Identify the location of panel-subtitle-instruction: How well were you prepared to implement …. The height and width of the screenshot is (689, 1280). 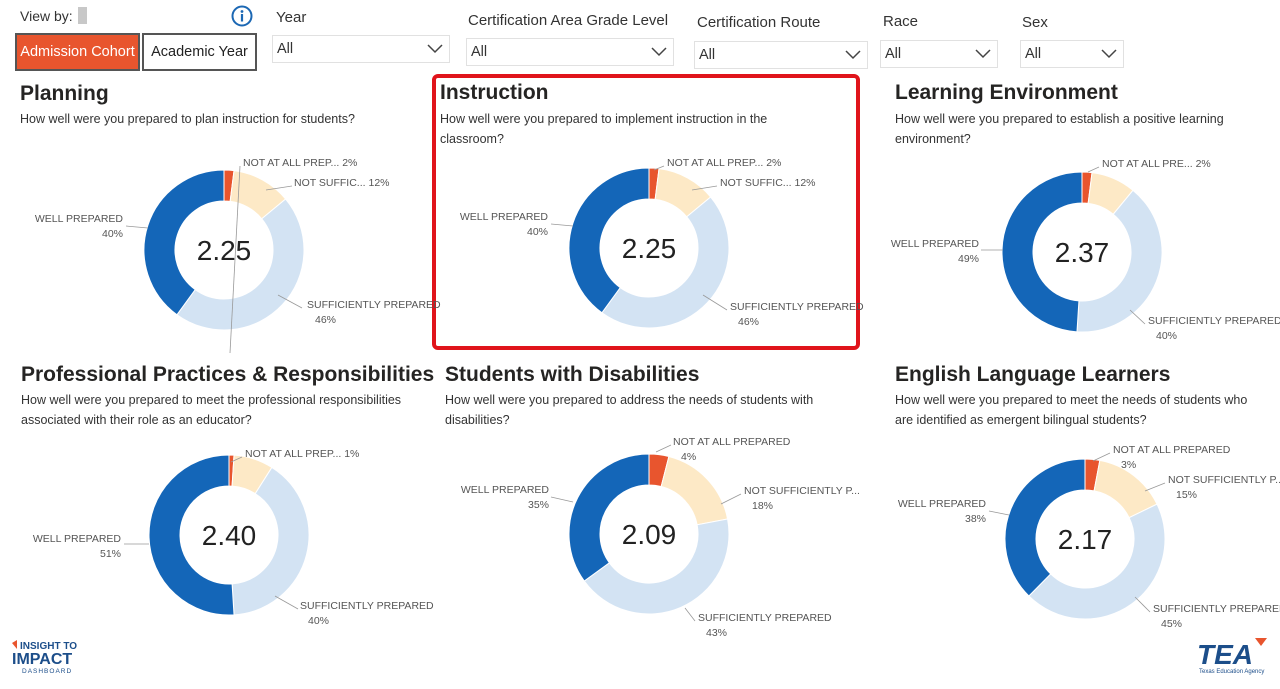
(640, 129).